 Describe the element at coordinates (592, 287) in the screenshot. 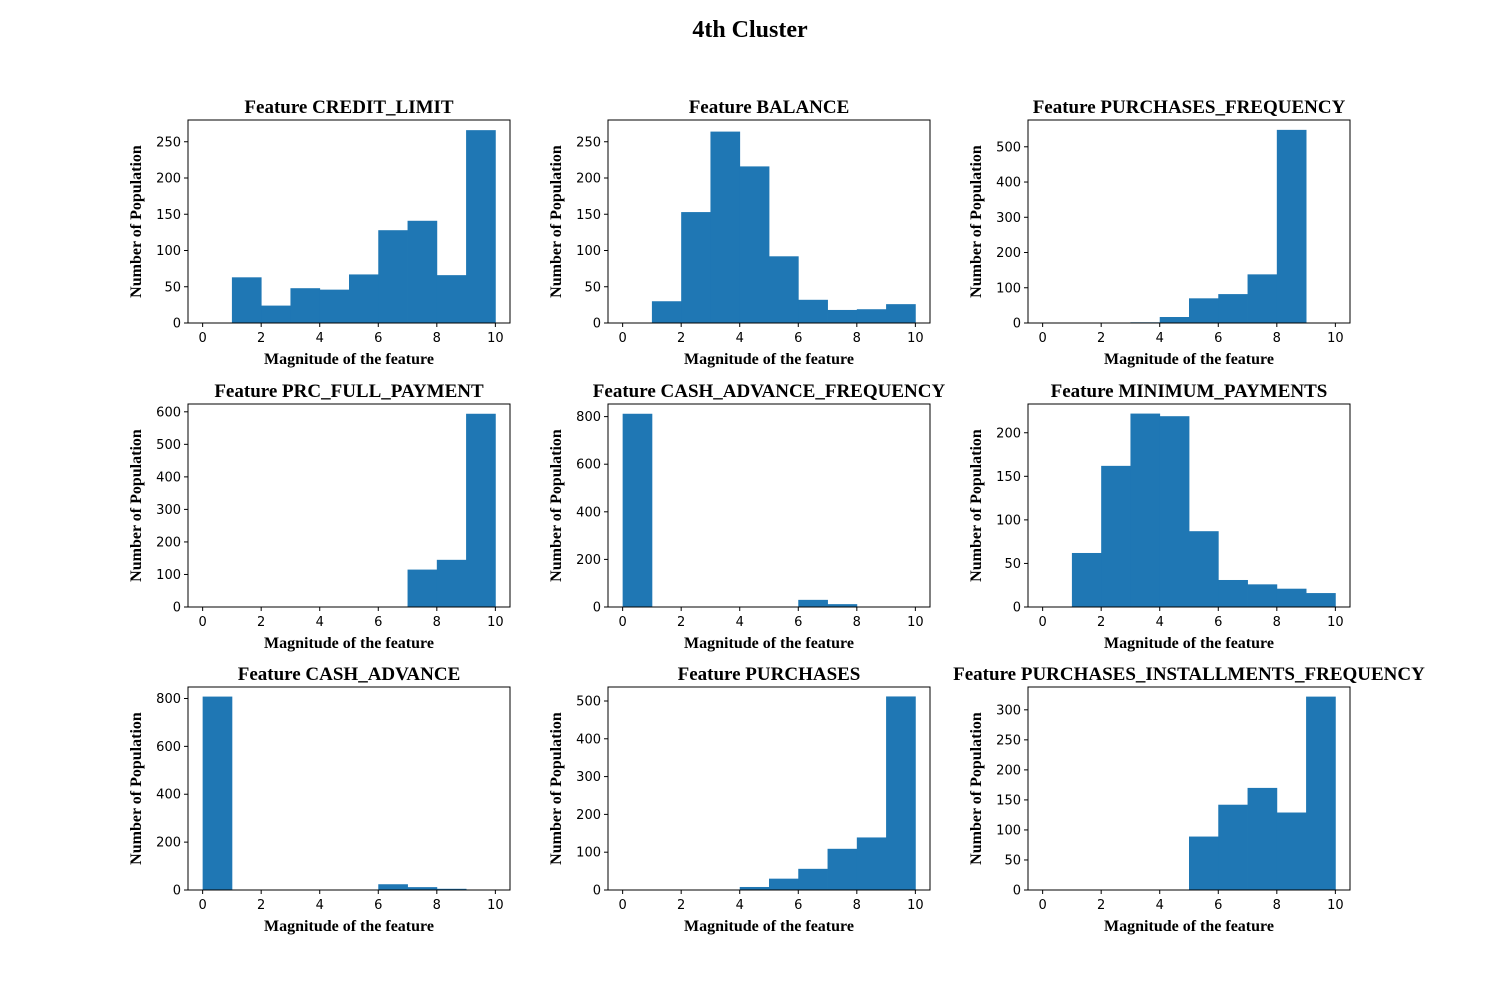

I see `y-tick-label: 50` at that location.